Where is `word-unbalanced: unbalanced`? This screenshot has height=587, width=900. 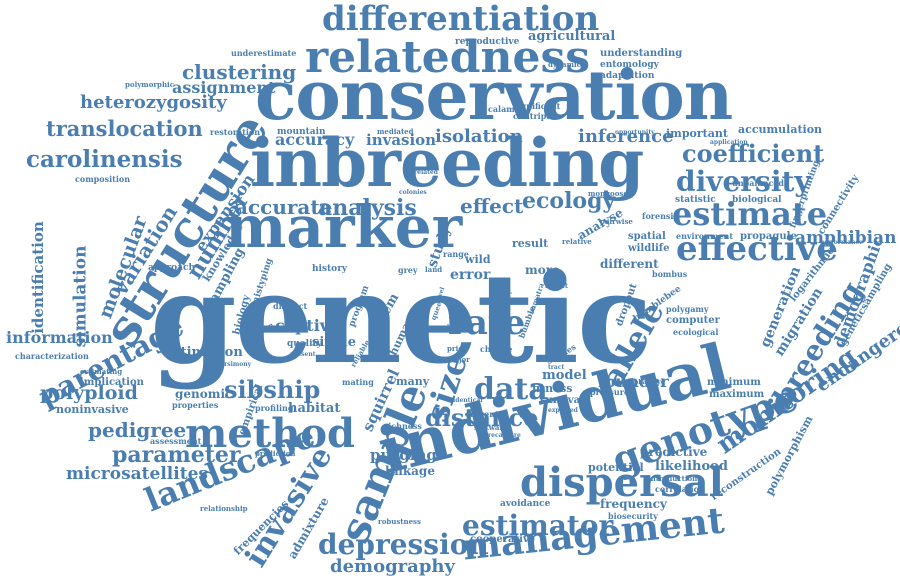
word-unbalanced: unbalanced is located at coordinates (758, 183).